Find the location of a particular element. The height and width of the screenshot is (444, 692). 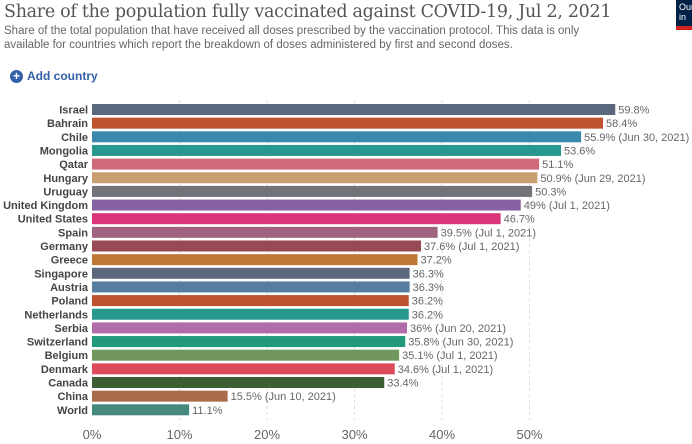

value-label: 53.6% is located at coordinates (579, 151).